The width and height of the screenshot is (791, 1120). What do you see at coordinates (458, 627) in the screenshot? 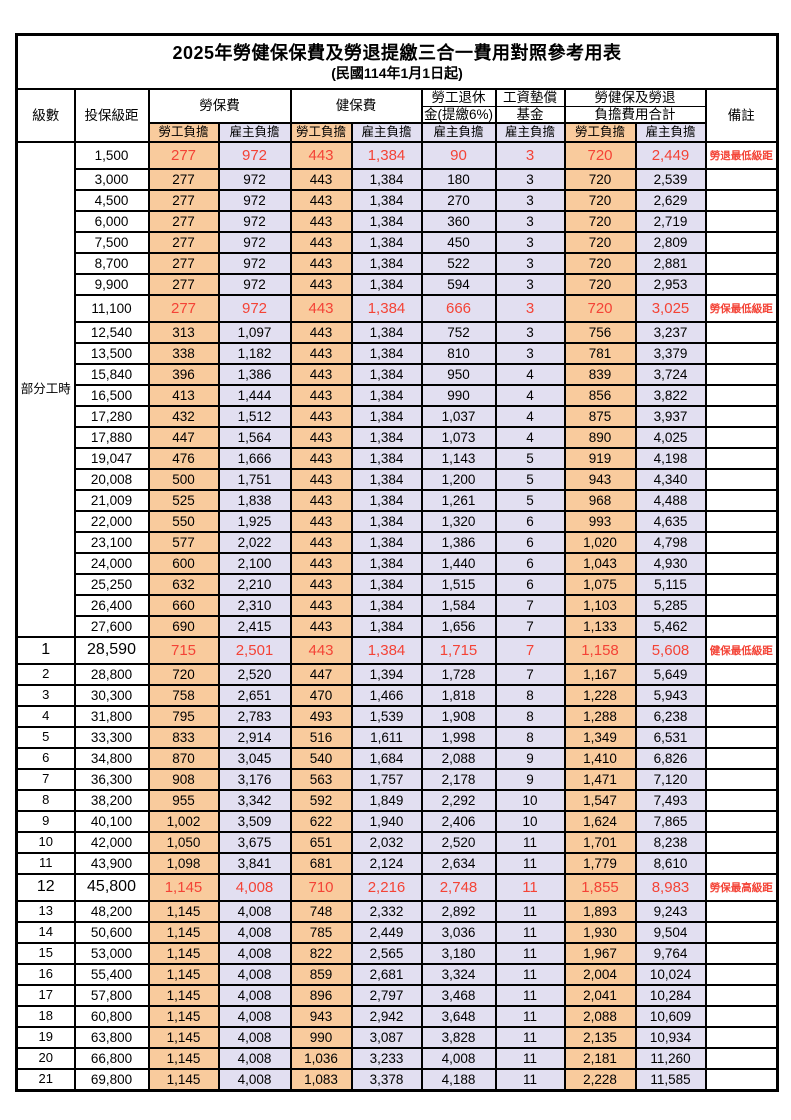
I see `cell-pension-employer: 1,656` at bounding box center [458, 627].